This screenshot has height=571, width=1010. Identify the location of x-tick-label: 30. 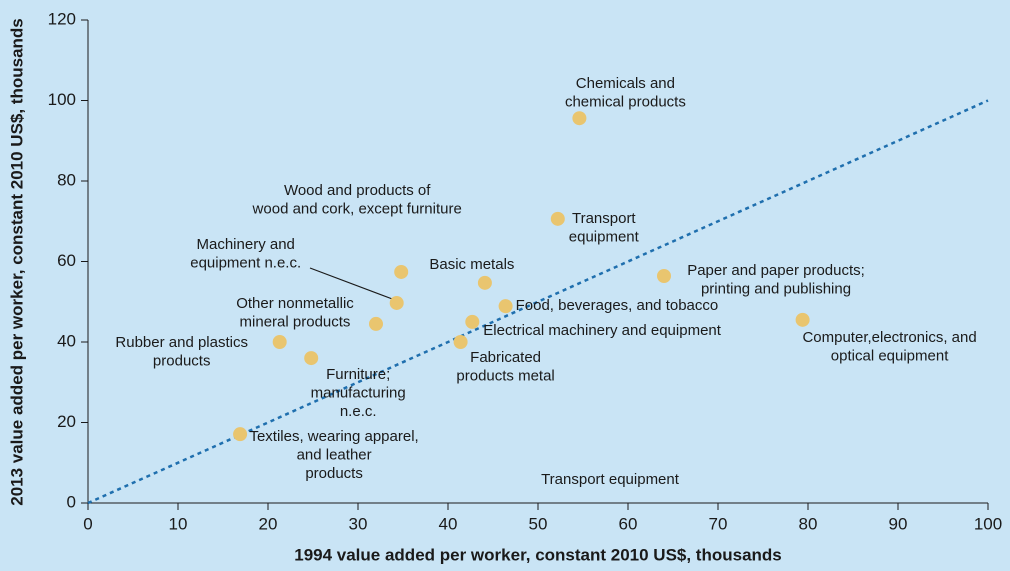
(358, 523).